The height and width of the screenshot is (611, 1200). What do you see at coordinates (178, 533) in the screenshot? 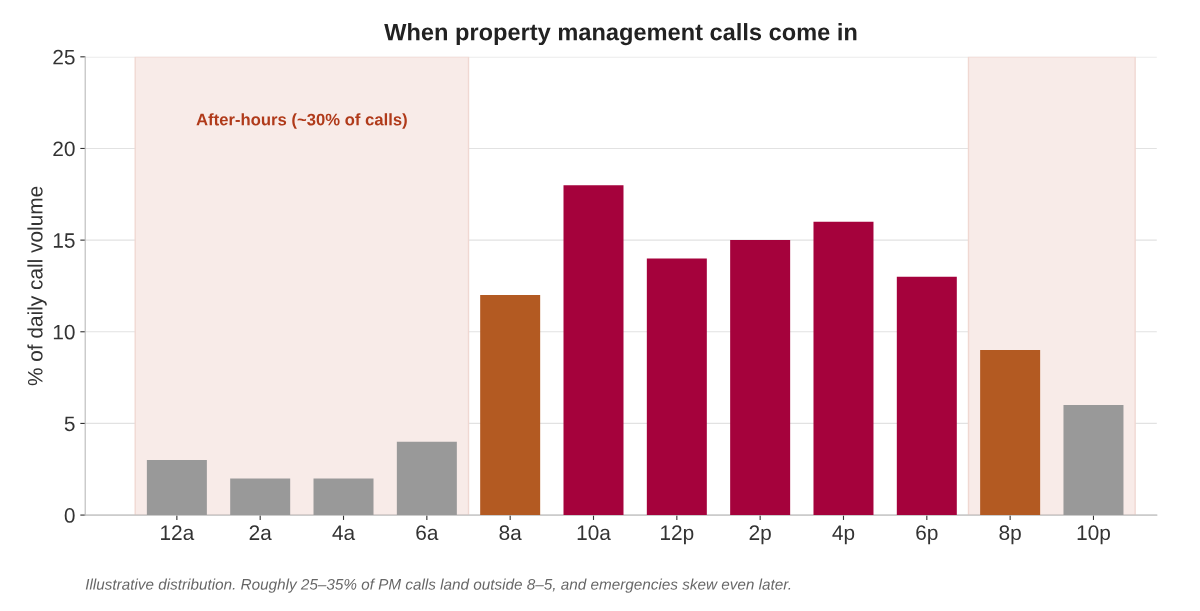
I see `x-tick-label: 12a` at bounding box center [178, 533].